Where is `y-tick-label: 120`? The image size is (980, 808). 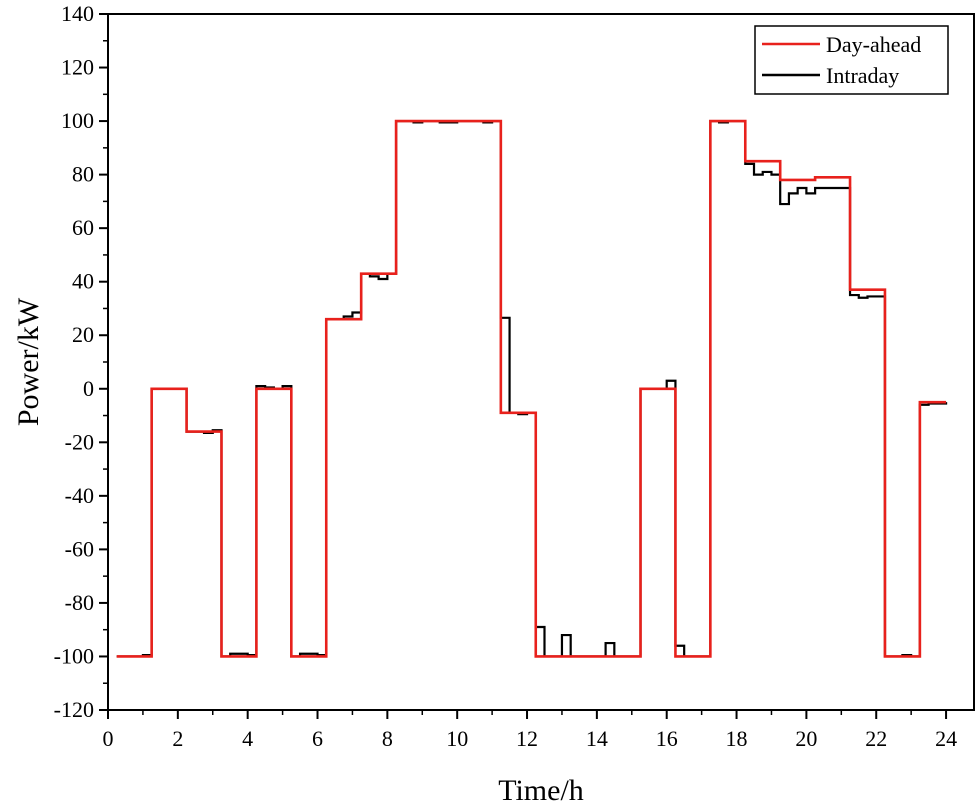
y-tick-label: 120 is located at coordinates (77, 67).